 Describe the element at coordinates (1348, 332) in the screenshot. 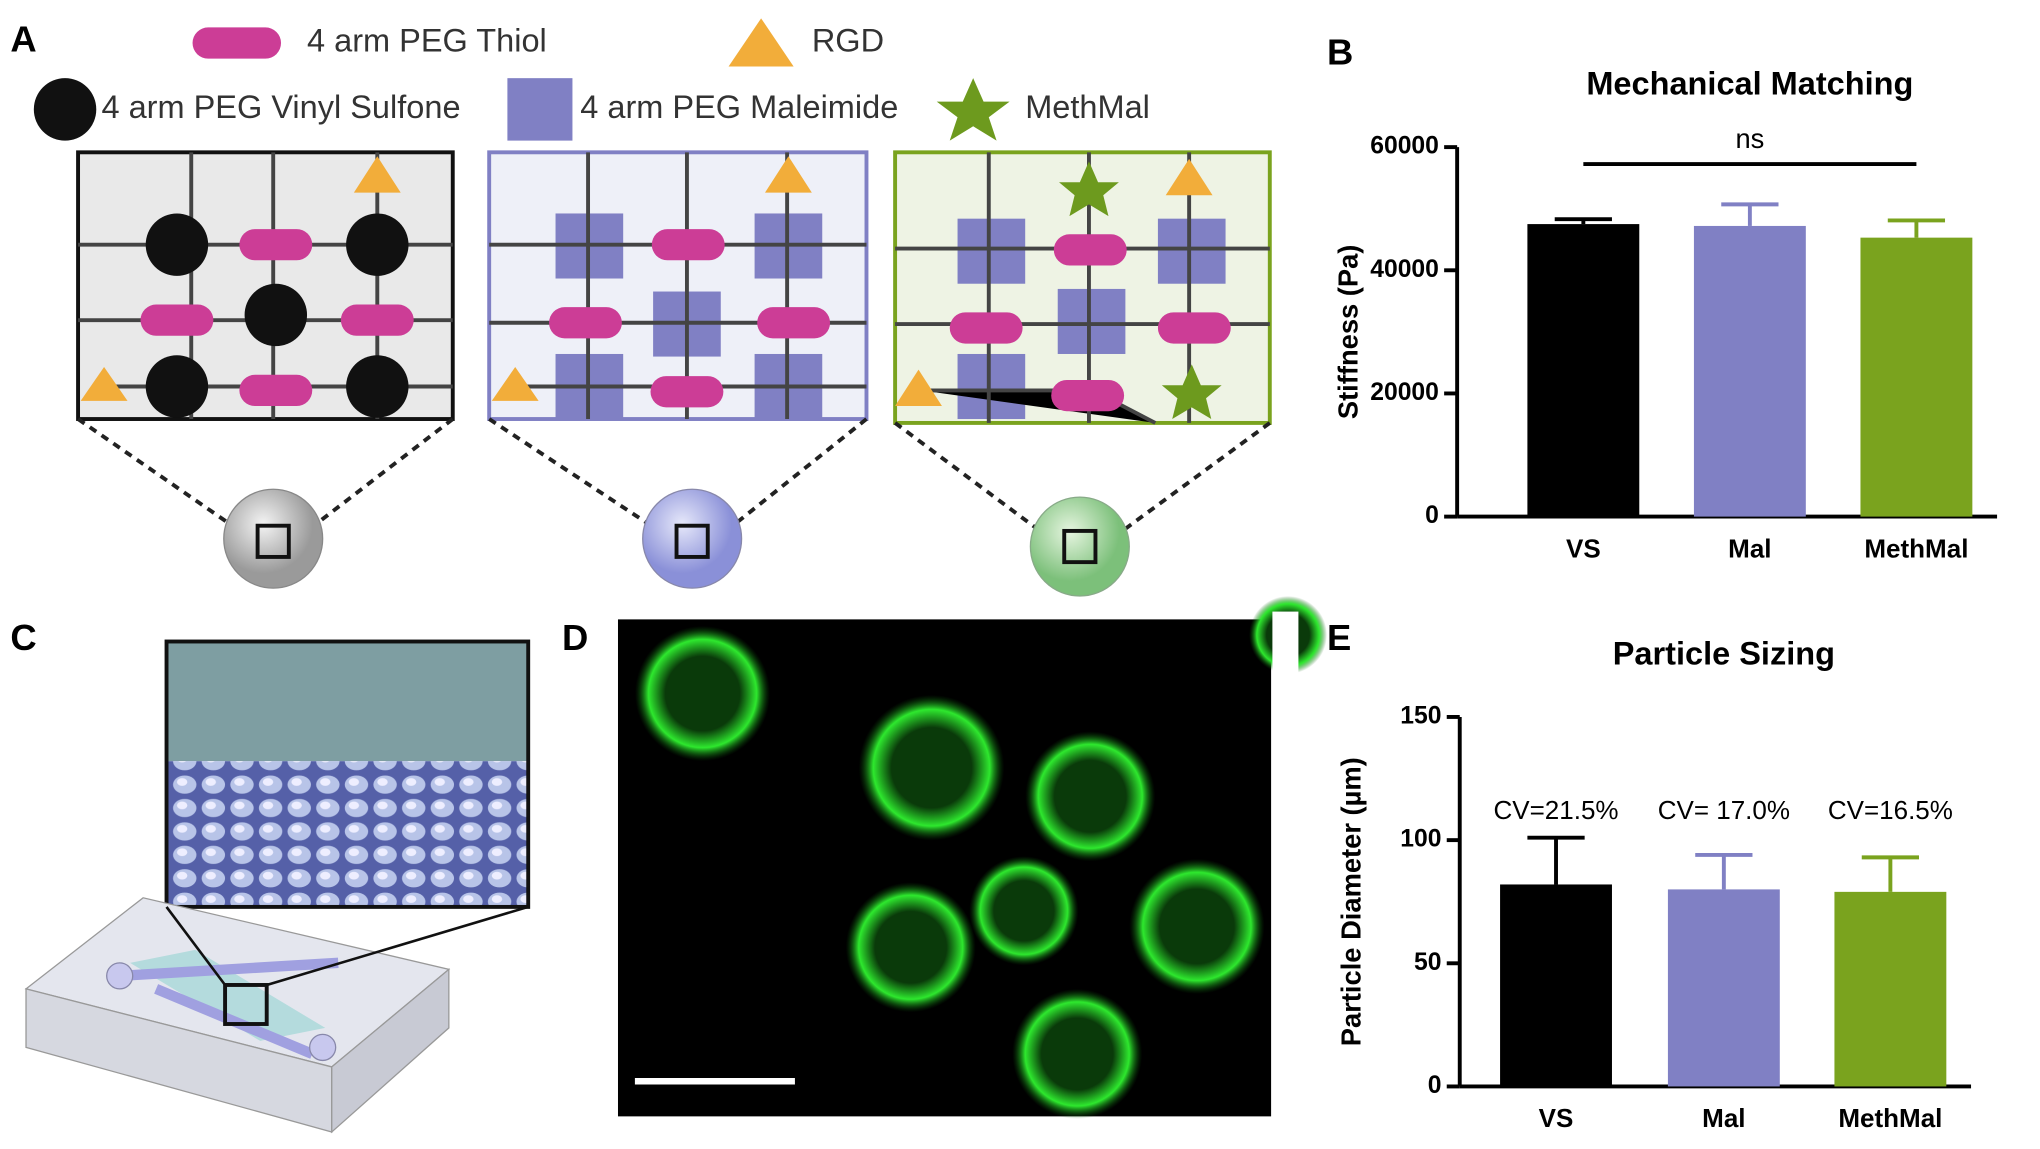

I see `y-axis-label: Stiffness (Pa)` at that location.